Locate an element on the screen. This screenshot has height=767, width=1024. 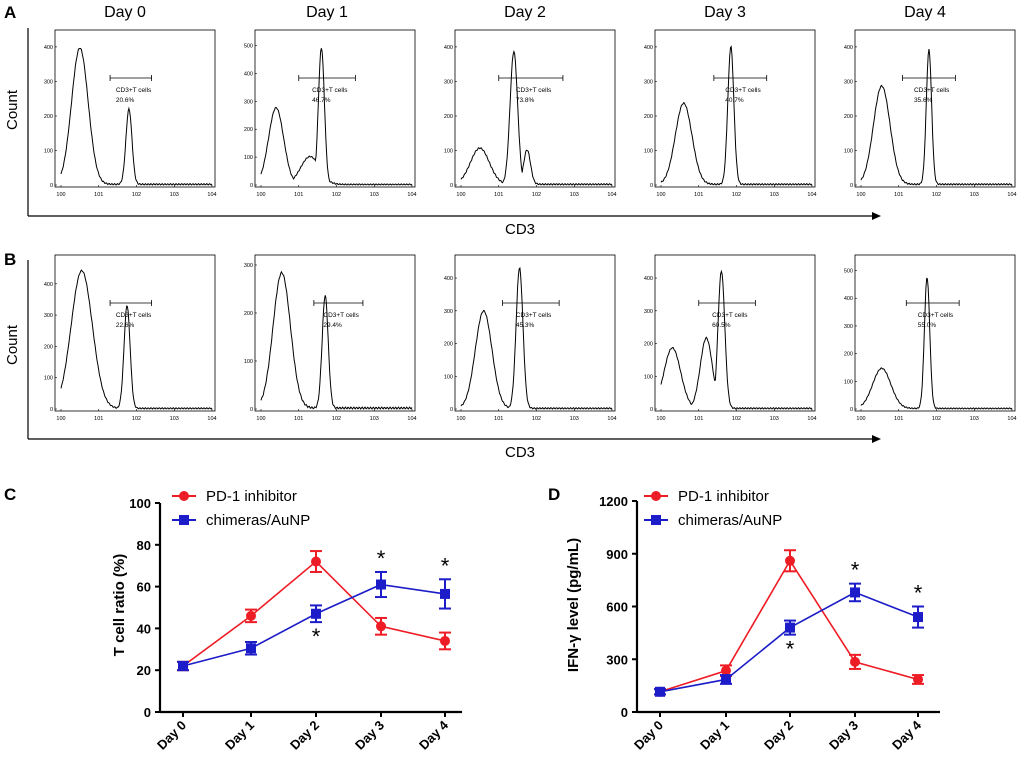
gate-percent: 40.7% is located at coordinates (734, 100).